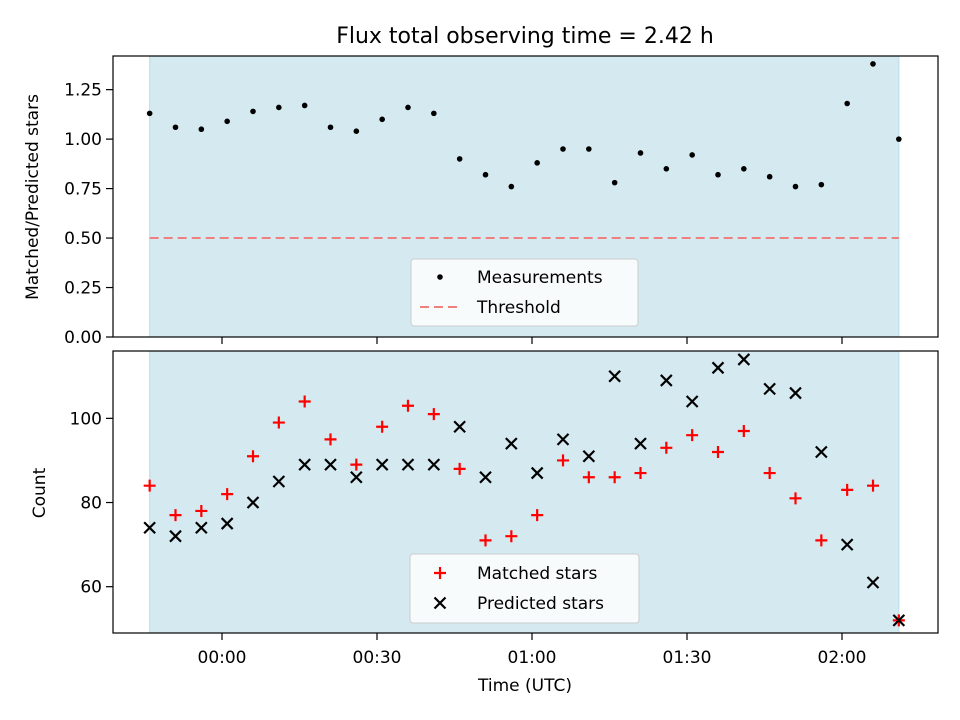  I want to click on y-tick-label: 0.25, so click(83, 289).